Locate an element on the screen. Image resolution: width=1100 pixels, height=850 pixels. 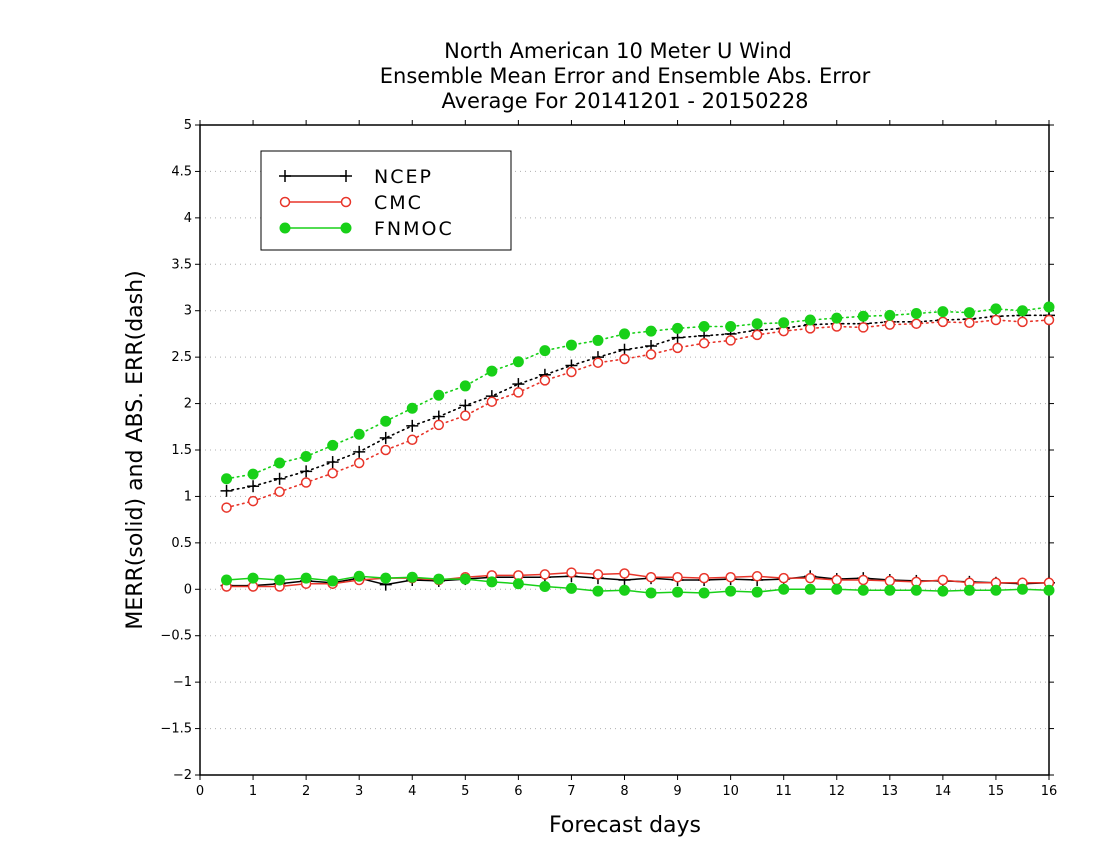
x-tick-label: 14 is located at coordinates (943, 791).